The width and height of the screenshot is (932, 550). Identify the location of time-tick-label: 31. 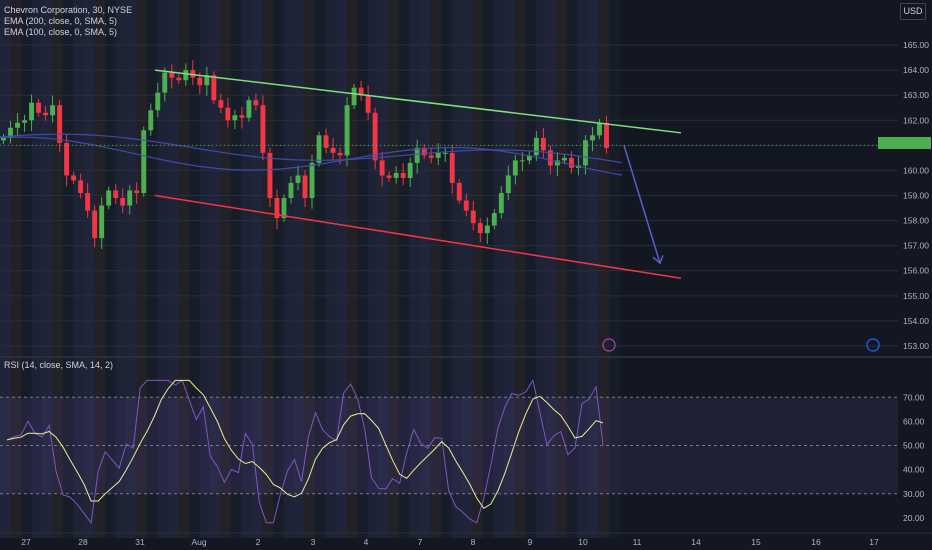
(140, 542).